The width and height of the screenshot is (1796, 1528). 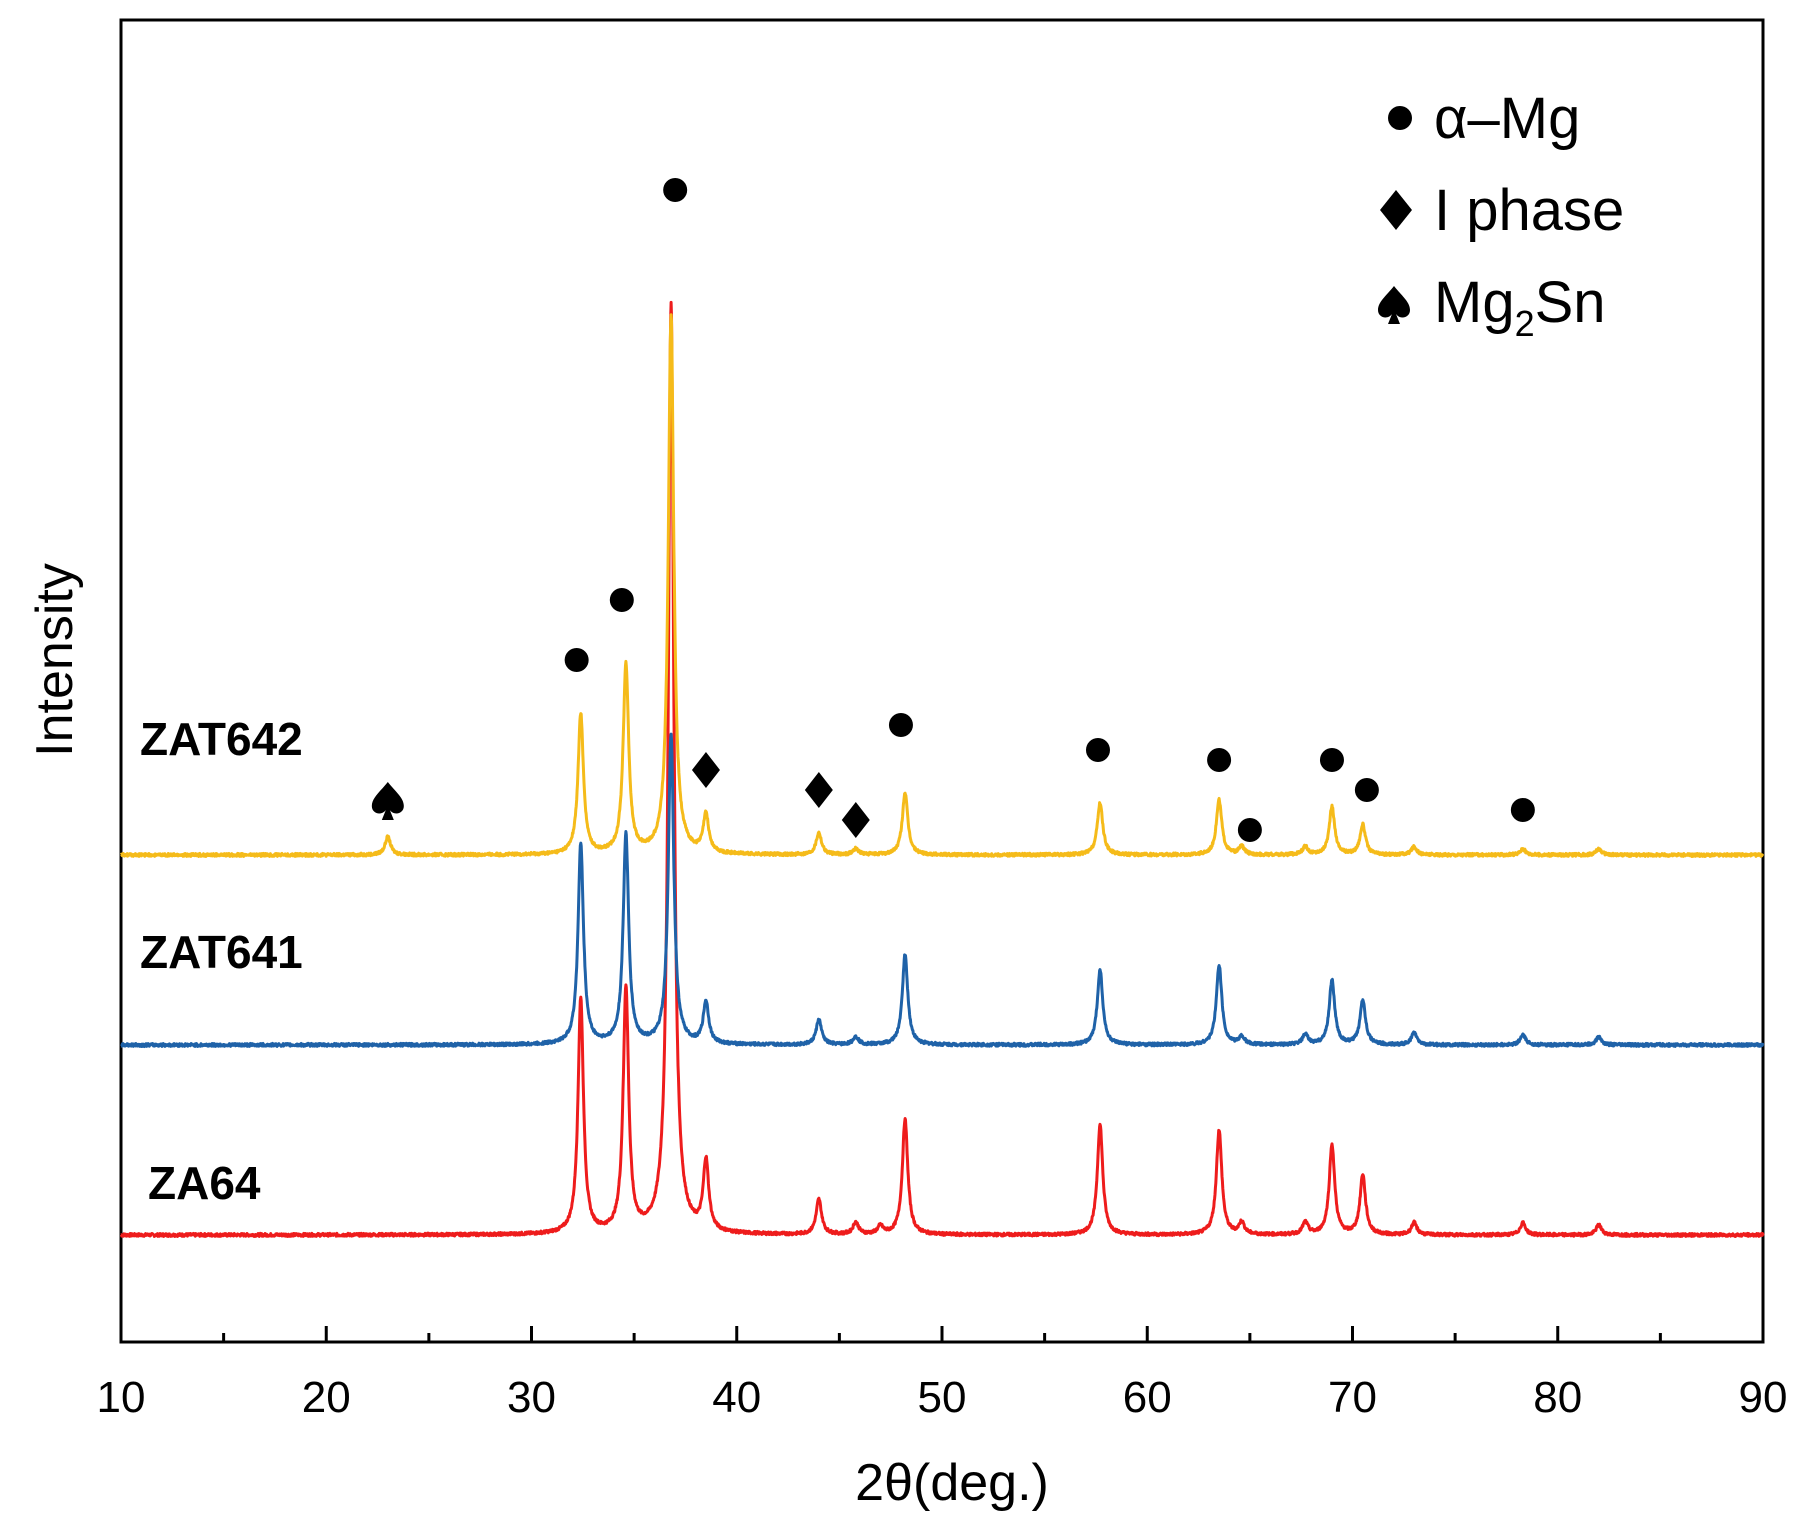 What do you see at coordinates (1525, 323) in the screenshot?
I see `legend-label-mg2sn-sub: 2` at bounding box center [1525, 323].